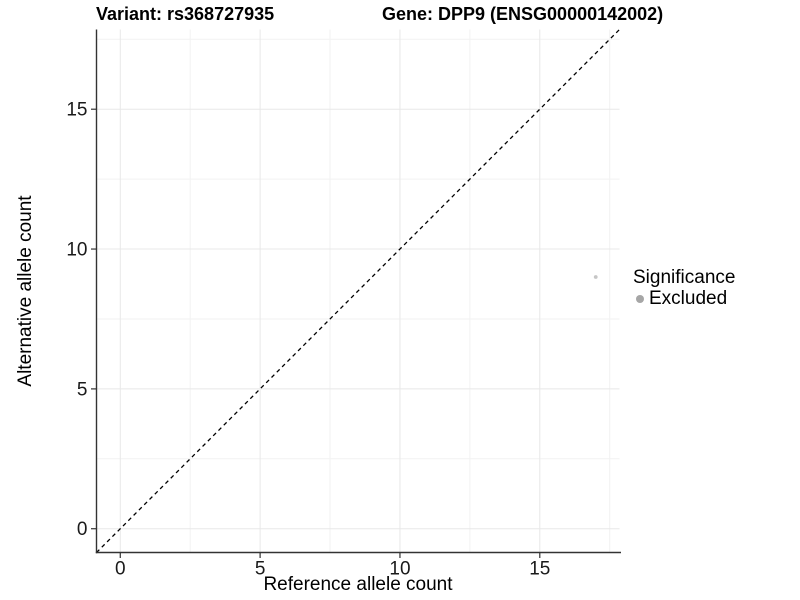 The height and width of the screenshot is (600, 800). Describe the element at coordinates (640, 299) in the screenshot. I see `legend-point-icon` at that location.